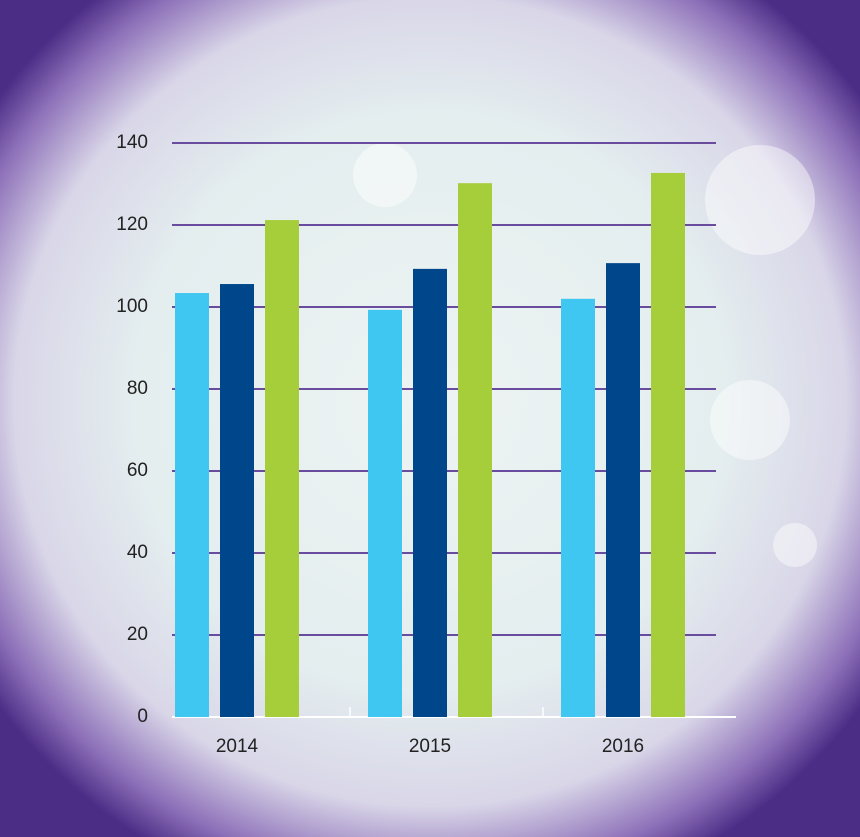 This screenshot has height=837, width=860. What do you see at coordinates (137, 634) in the screenshot?
I see `y-tick-label: 20` at bounding box center [137, 634].